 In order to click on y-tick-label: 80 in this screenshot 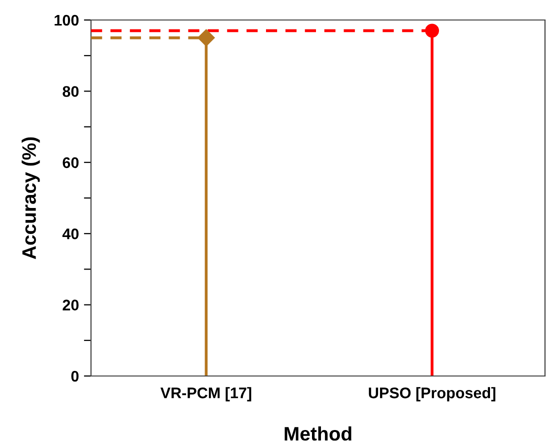, I will do `click(70, 91)`.